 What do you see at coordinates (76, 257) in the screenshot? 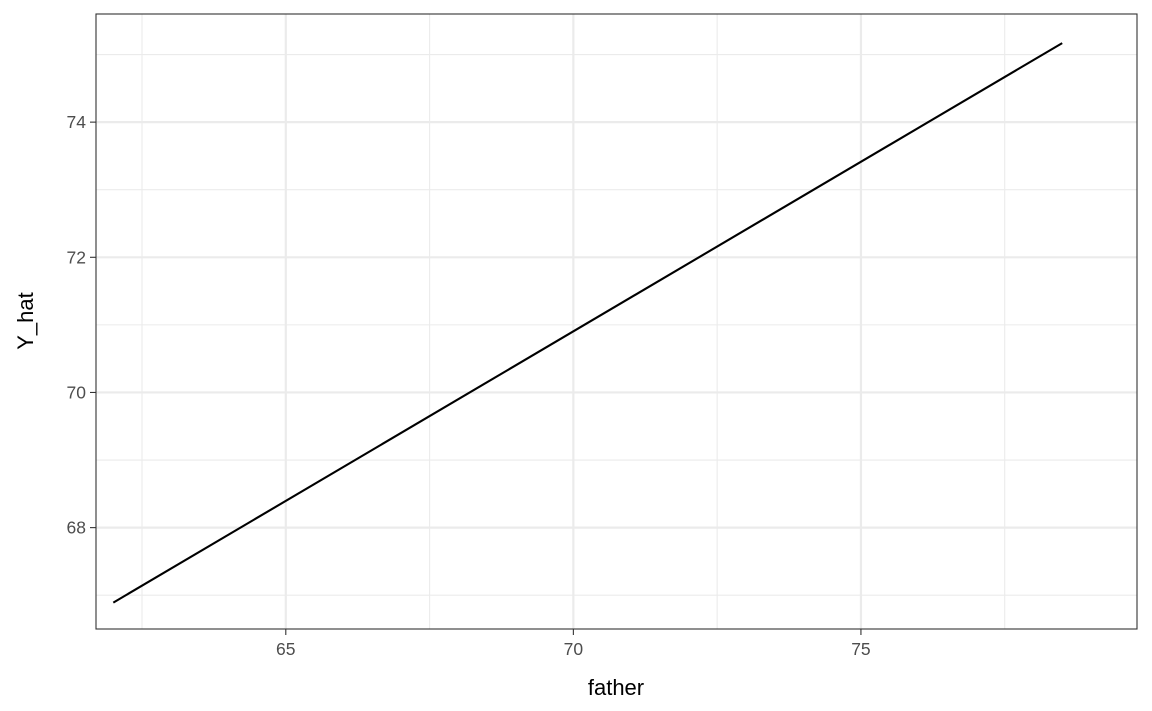
I see `y-tick-label: 72` at bounding box center [76, 257].